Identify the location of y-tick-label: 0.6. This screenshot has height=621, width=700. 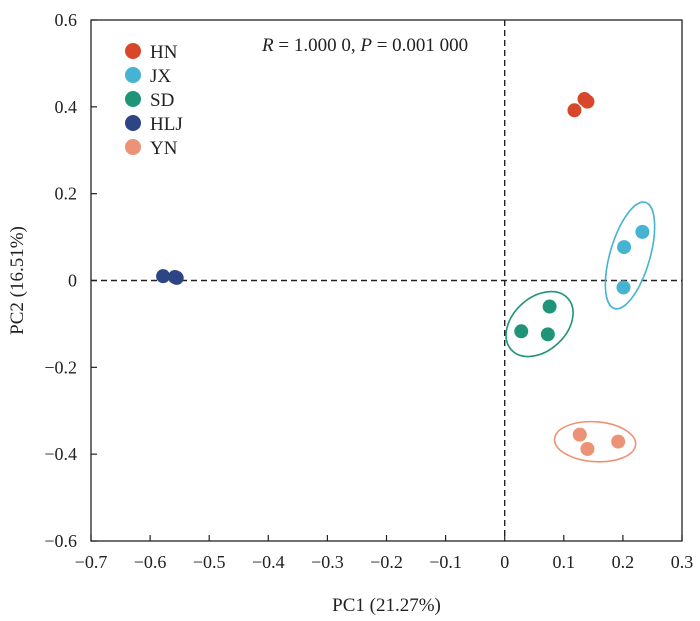
(66, 20).